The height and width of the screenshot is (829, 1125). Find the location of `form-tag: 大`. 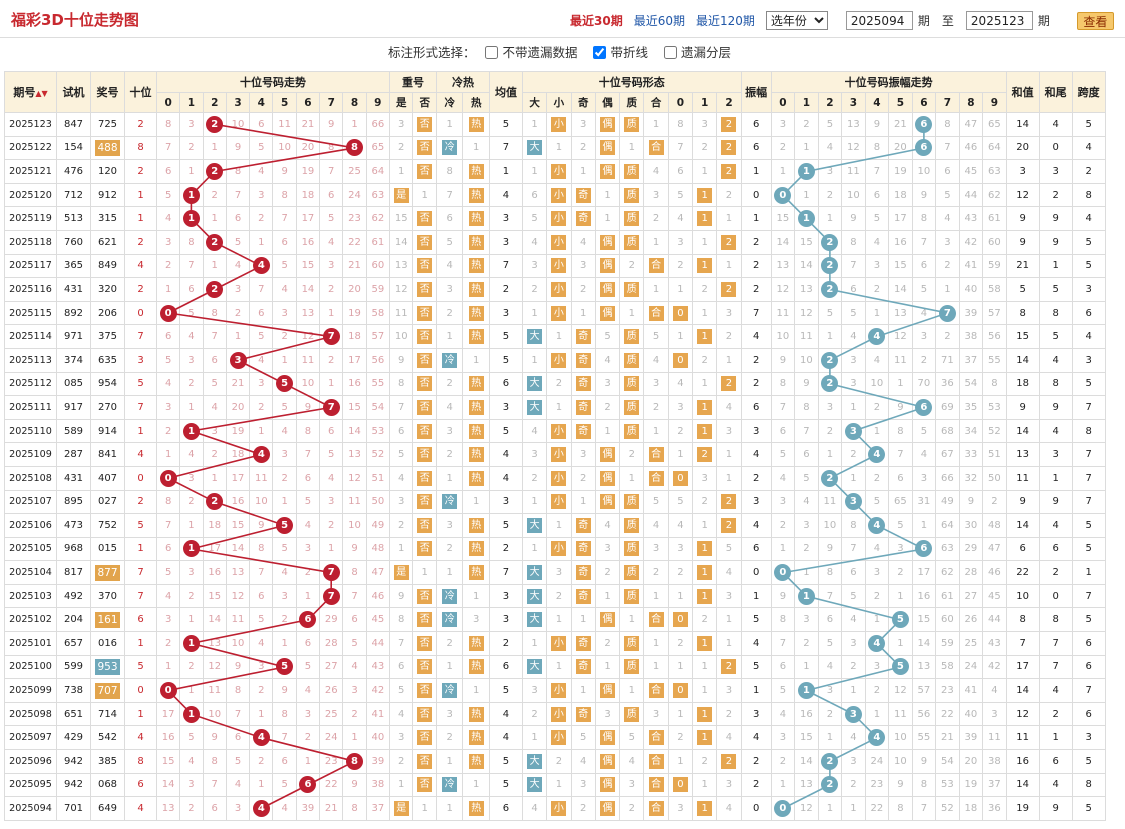

form-tag: 大 is located at coordinates (535, 148).